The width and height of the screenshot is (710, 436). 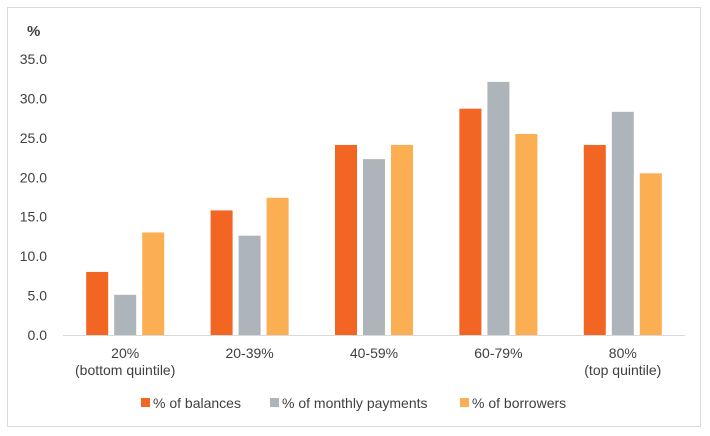 I want to click on x-tick-label: 40-59%, so click(x=374, y=353).